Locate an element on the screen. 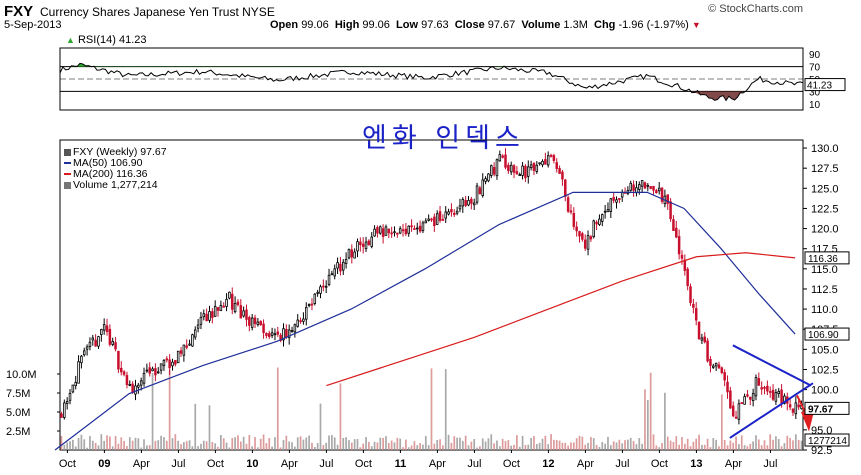  x-tick-label: Apr is located at coordinates (437, 464).